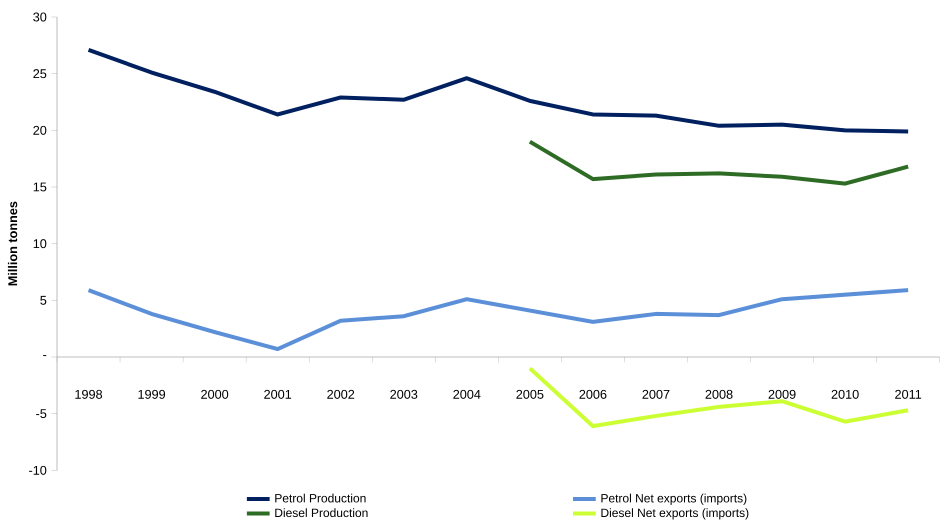 The width and height of the screenshot is (942, 529). I want to click on y-tick-label: -10, so click(37, 470).